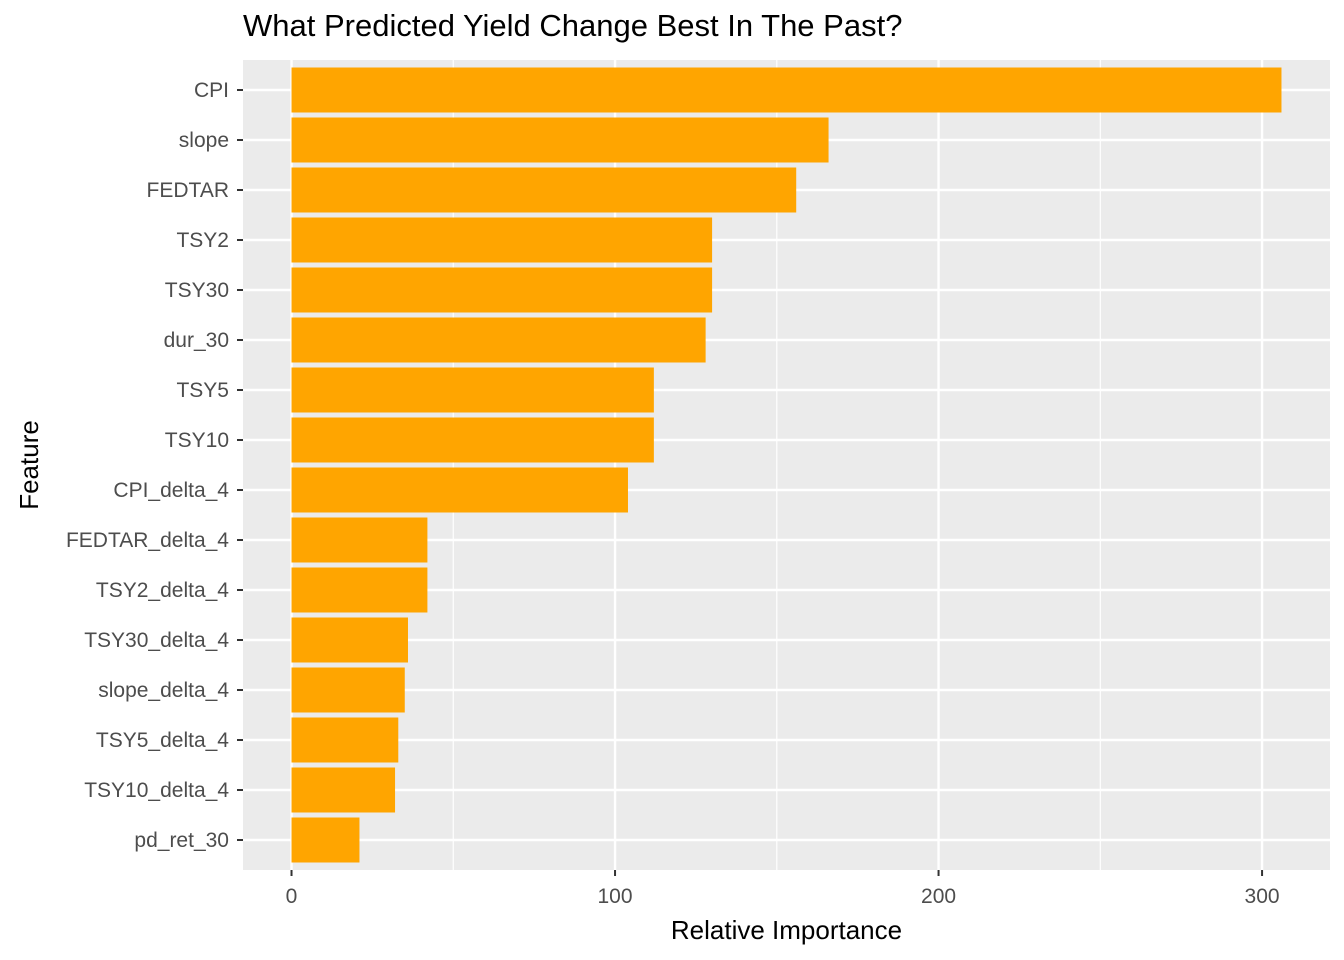  I want to click on x-tick-label: 0, so click(292, 896).